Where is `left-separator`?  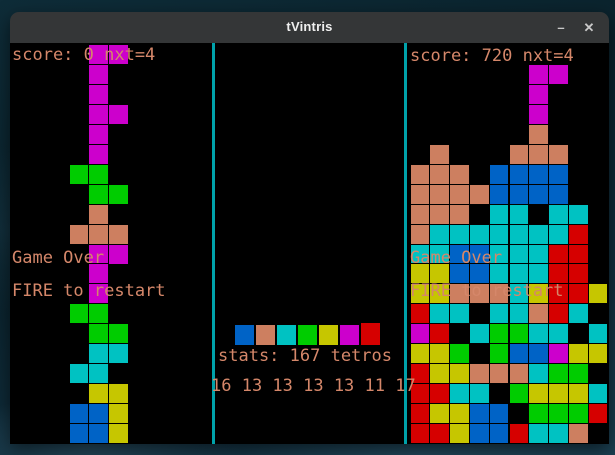
left-separator is located at coordinates (213, 243).